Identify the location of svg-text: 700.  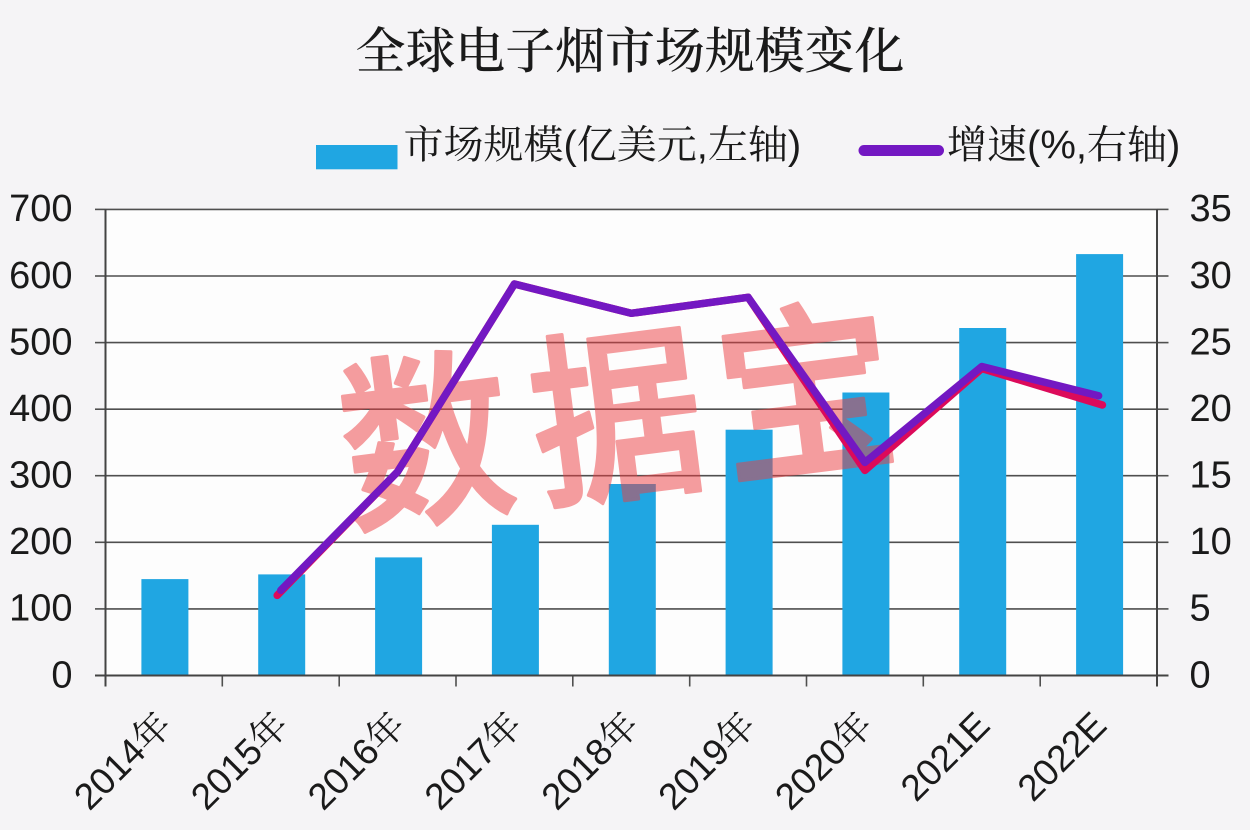
(40, 209).